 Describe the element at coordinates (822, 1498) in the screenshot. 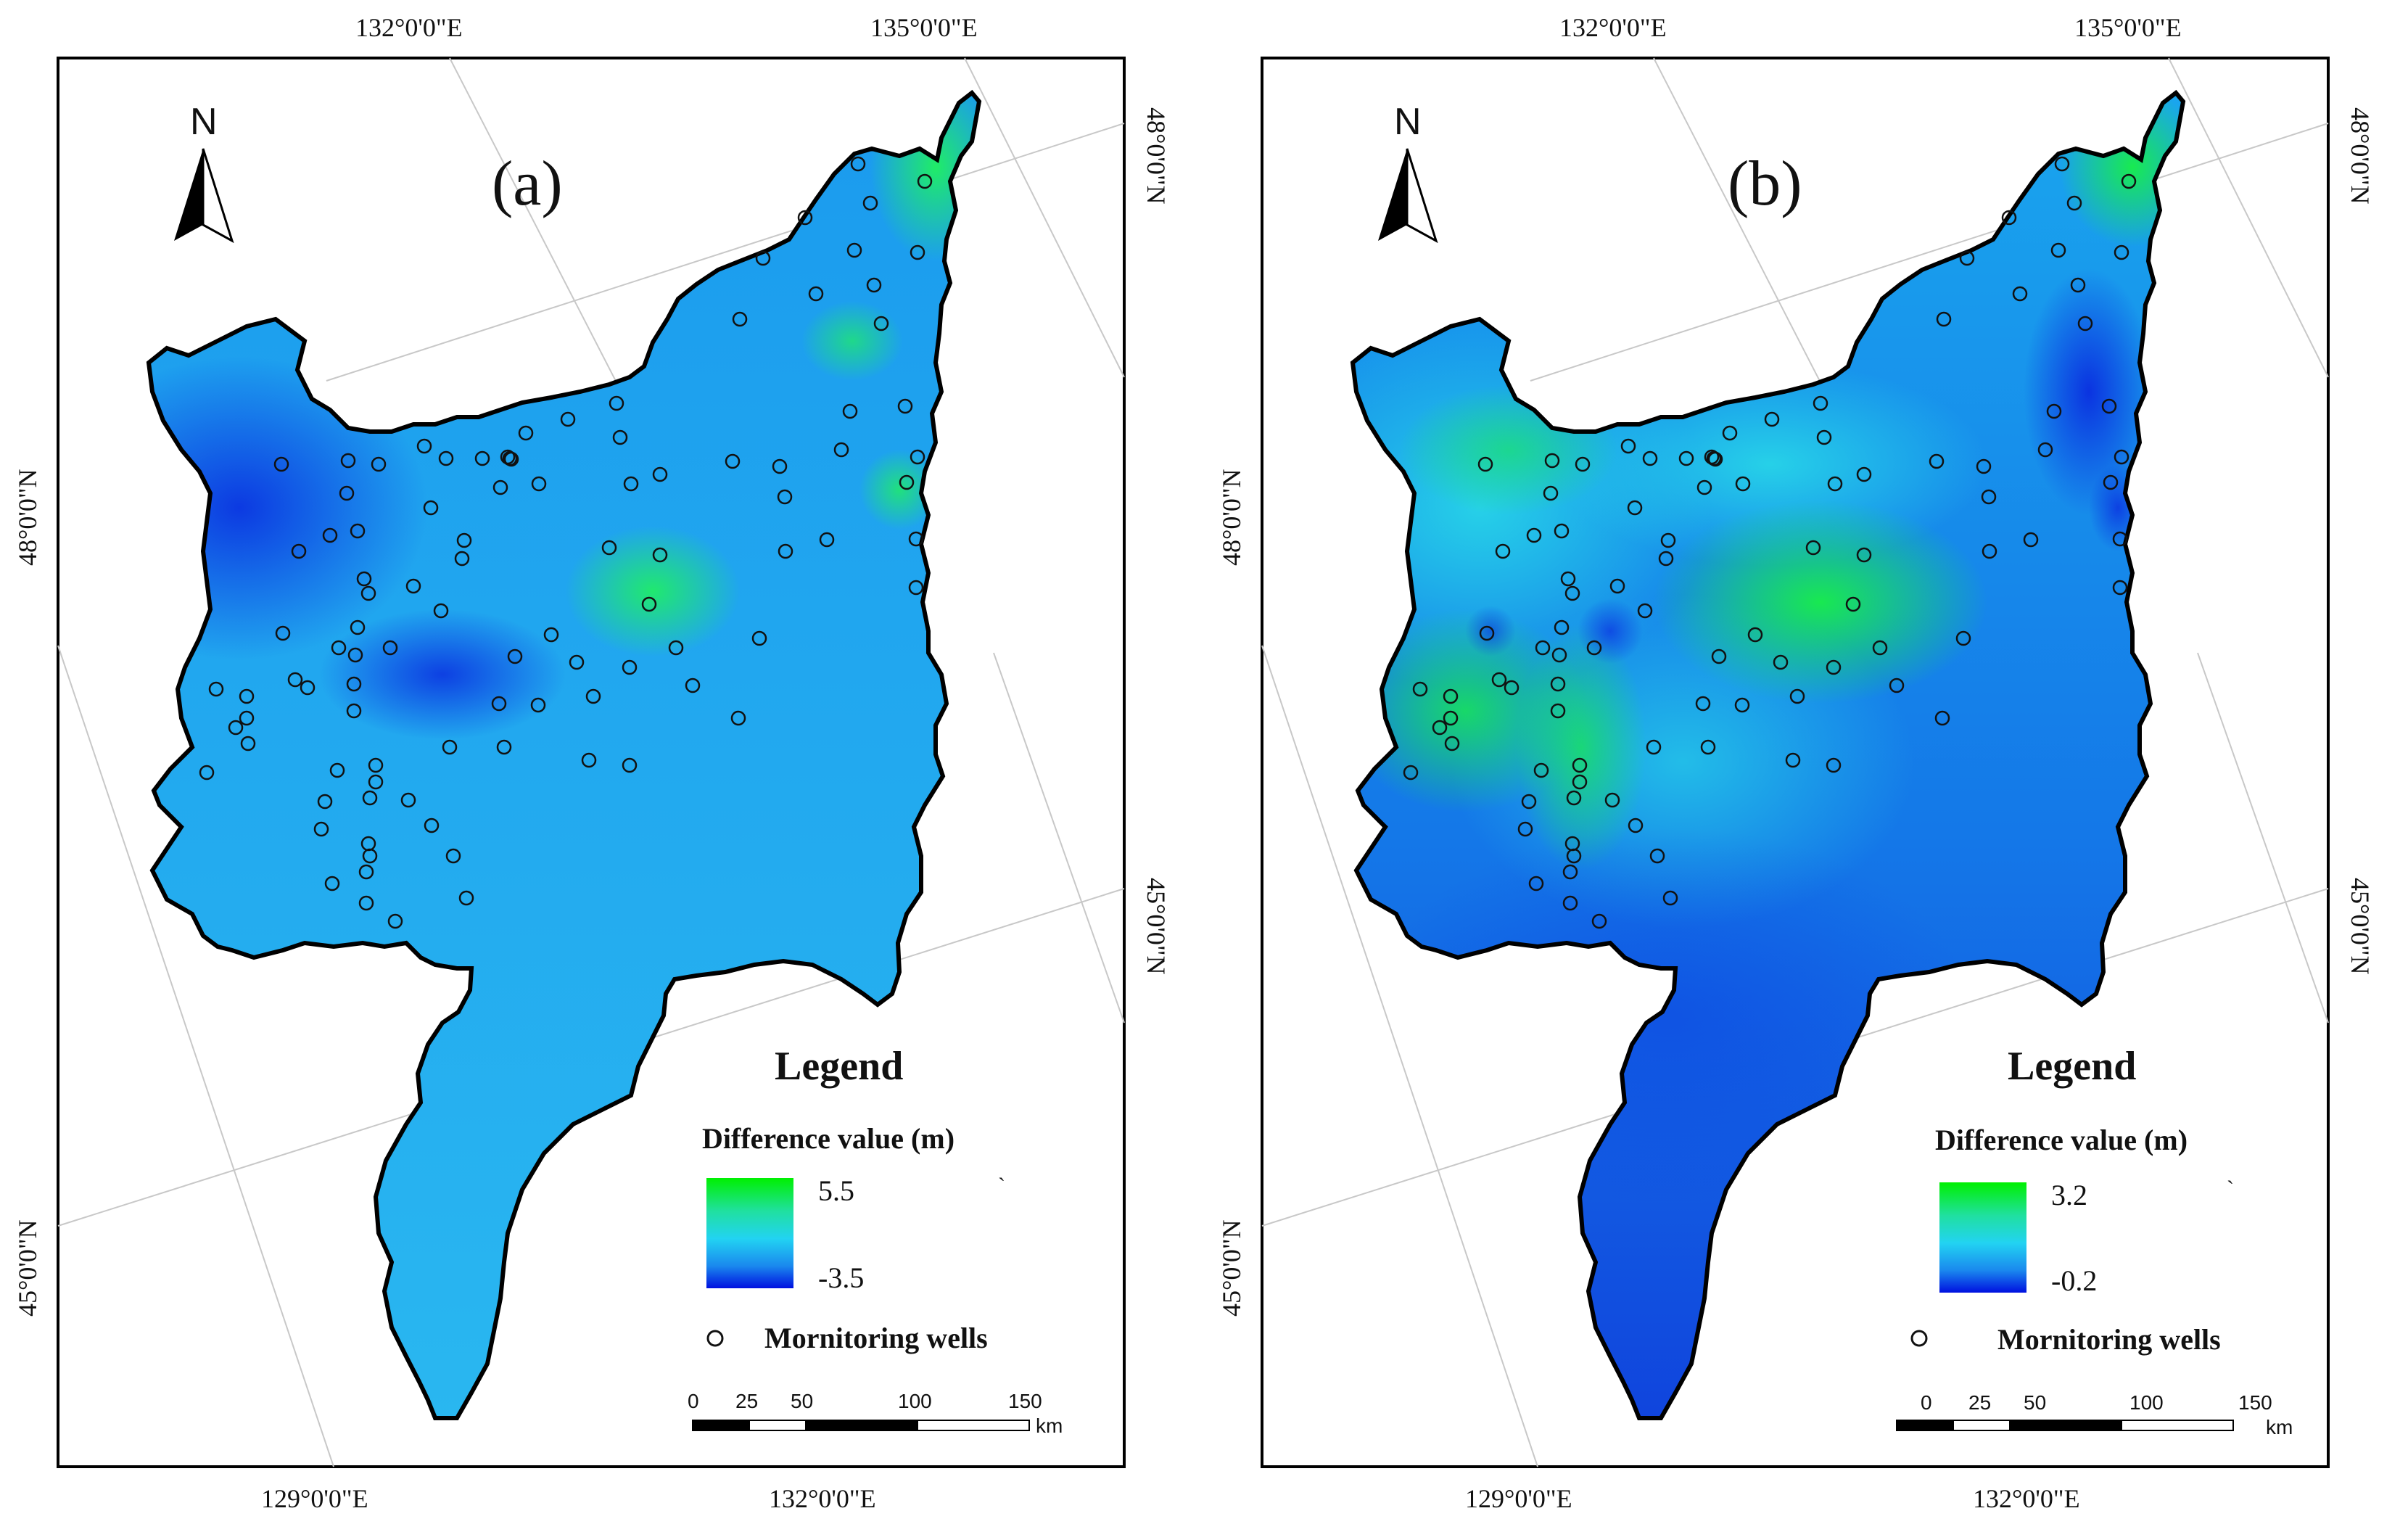

I see `coord-bottom-right-a: 132°0'0"E` at that location.